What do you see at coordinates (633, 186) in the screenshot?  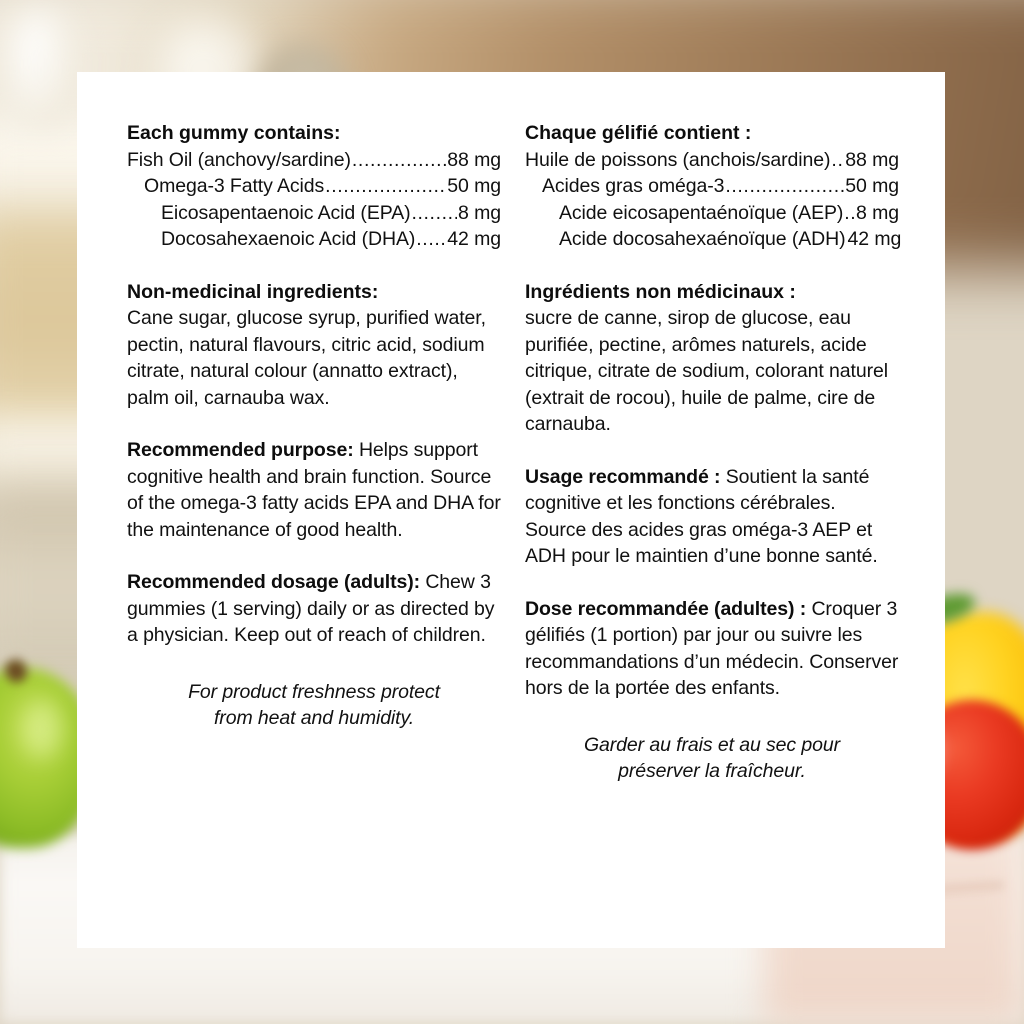 I see `fr-medicinal-row-name: Acides gras oméga-3` at bounding box center [633, 186].